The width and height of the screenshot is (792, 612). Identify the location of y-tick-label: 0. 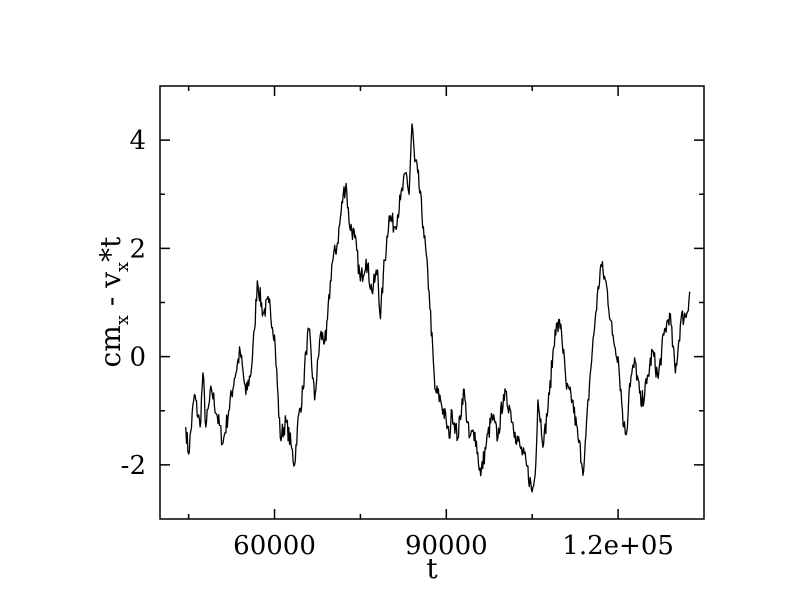
(137, 358).